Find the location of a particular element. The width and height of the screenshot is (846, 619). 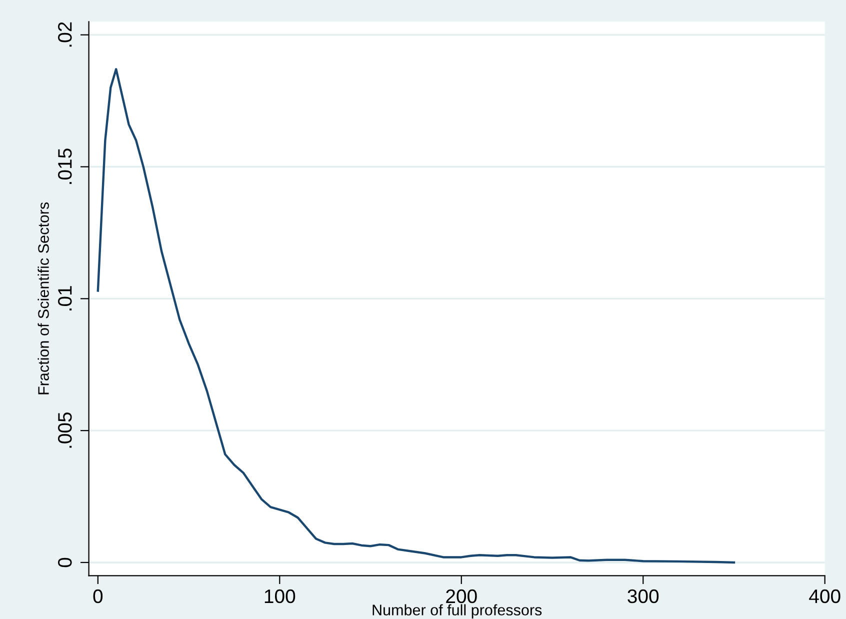

y-tick-label: .015 is located at coordinates (65, 166).